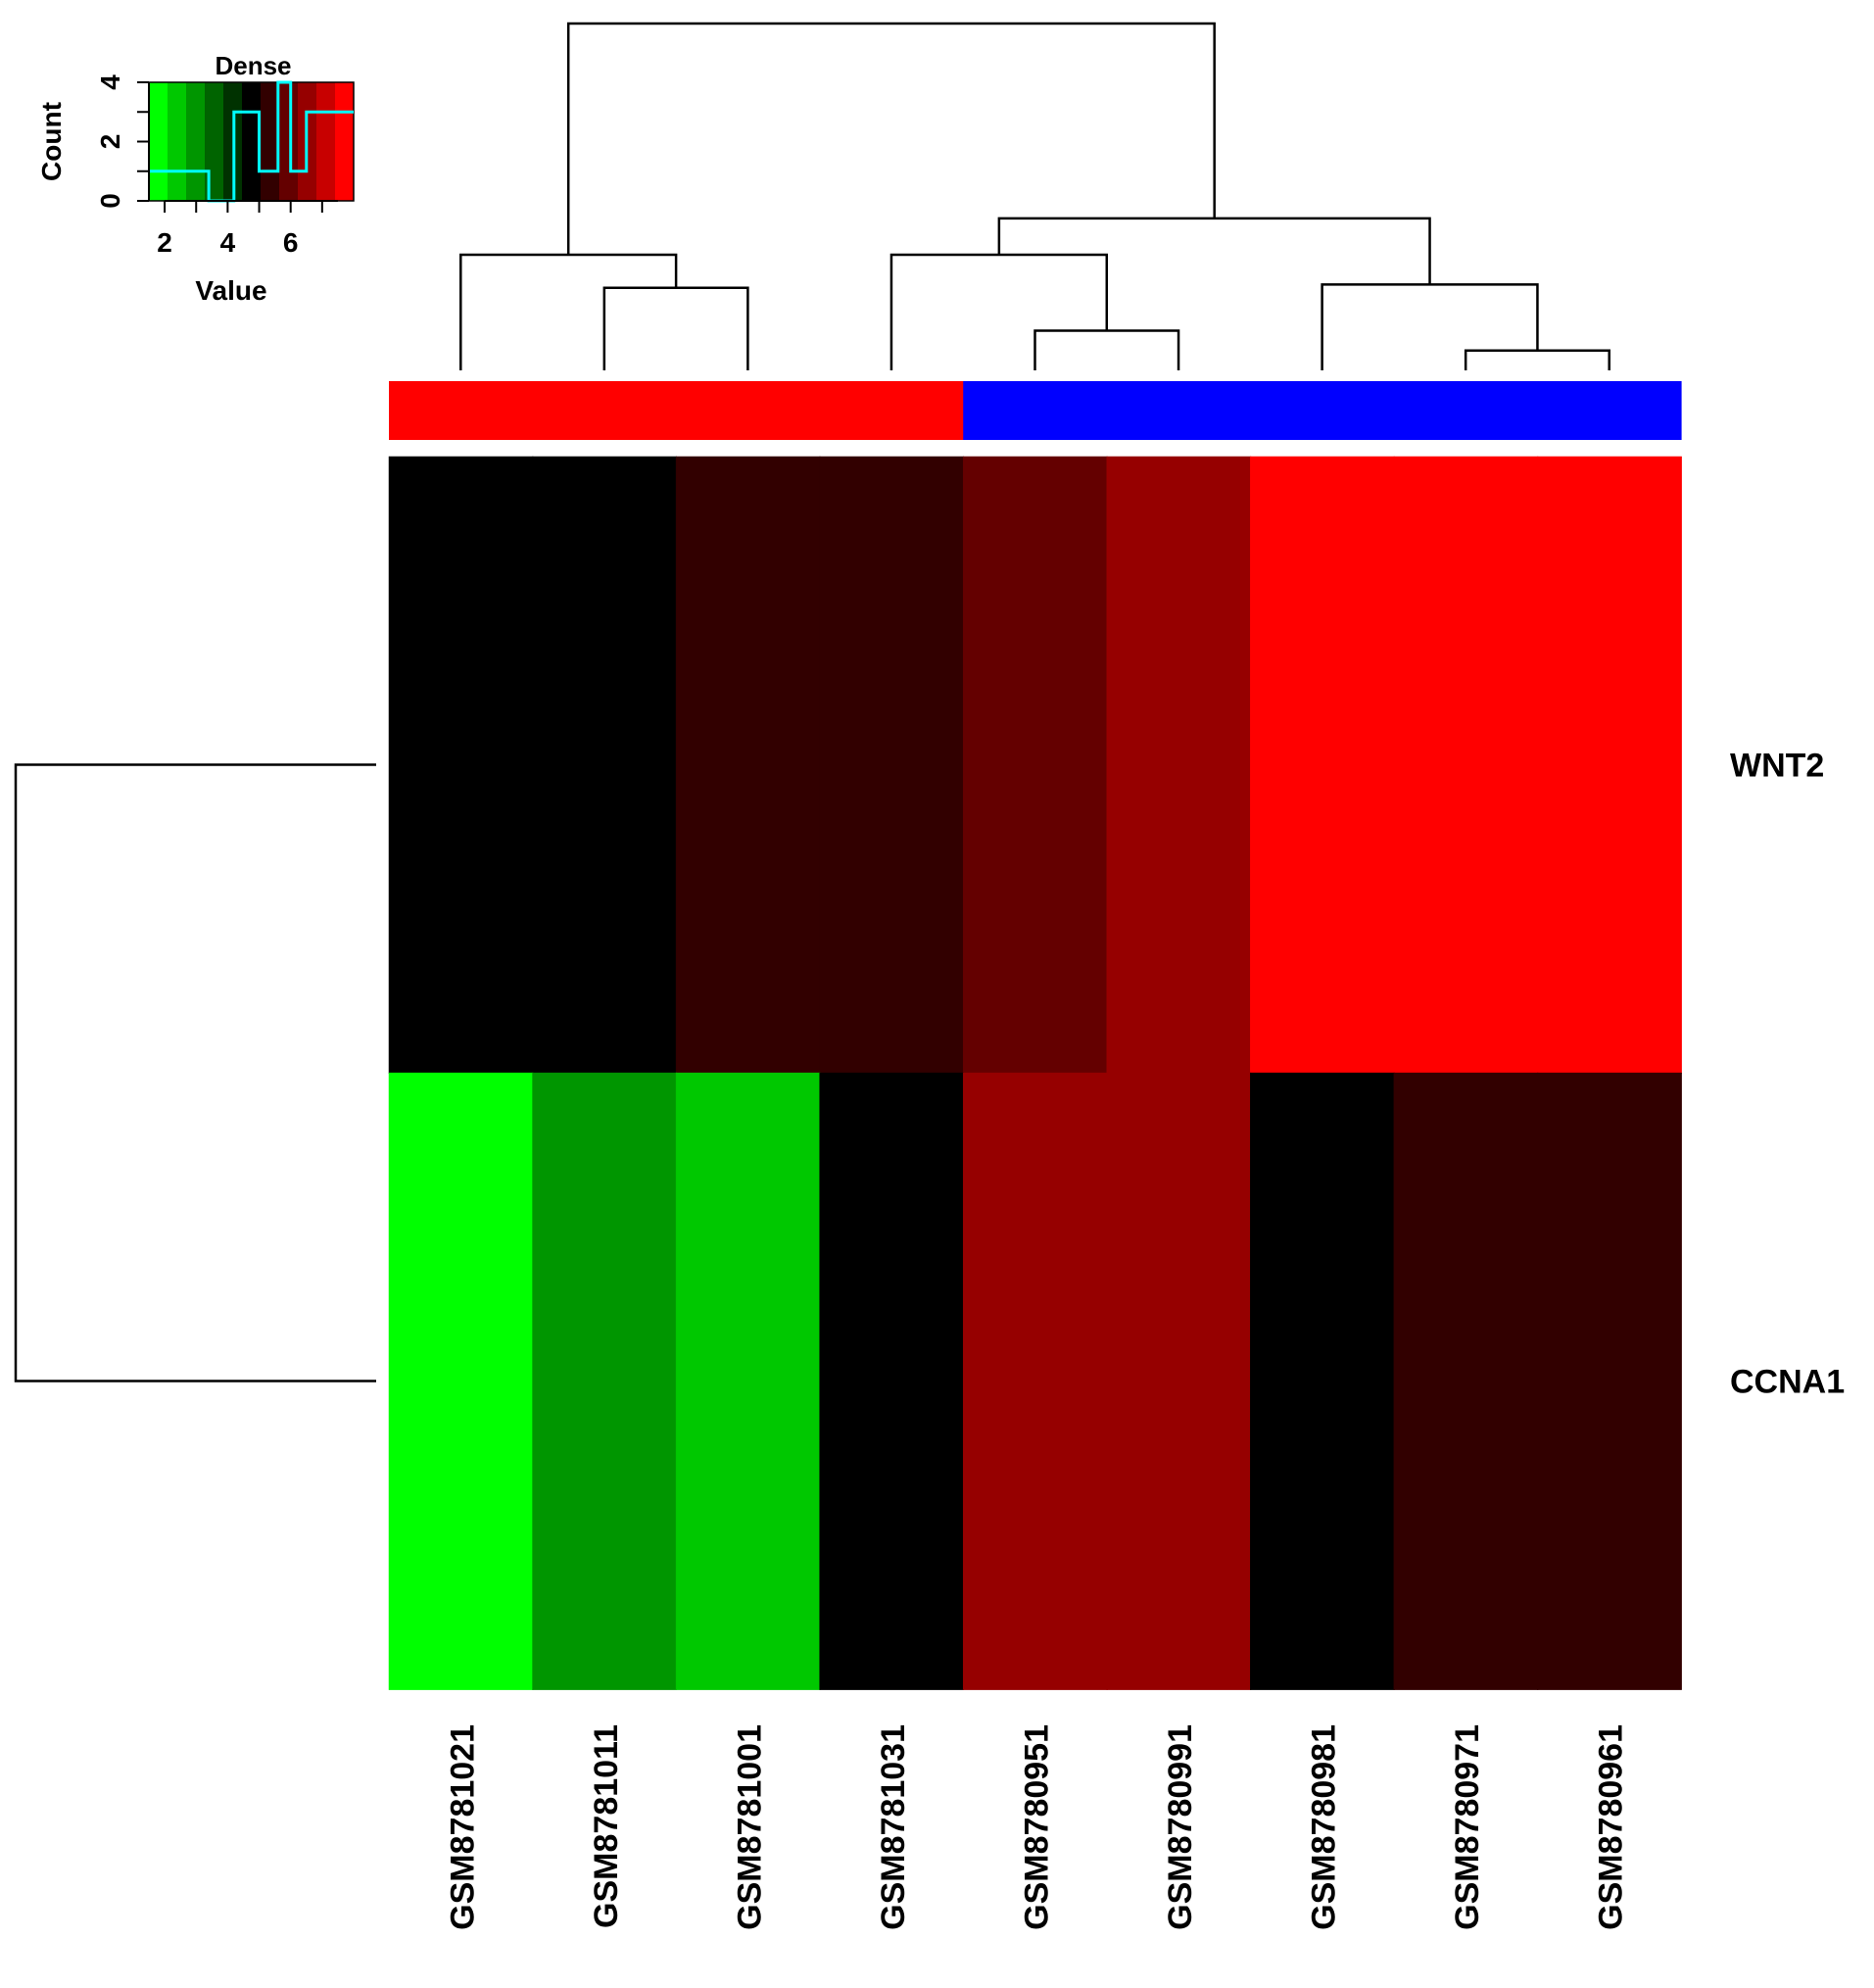 Image resolution: width=1874 pixels, height=1988 pixels. Describe the element at coordinates (749, 1827) in the screenshot. I see `column-label-GSM8781001: GSM8781001` at that location.